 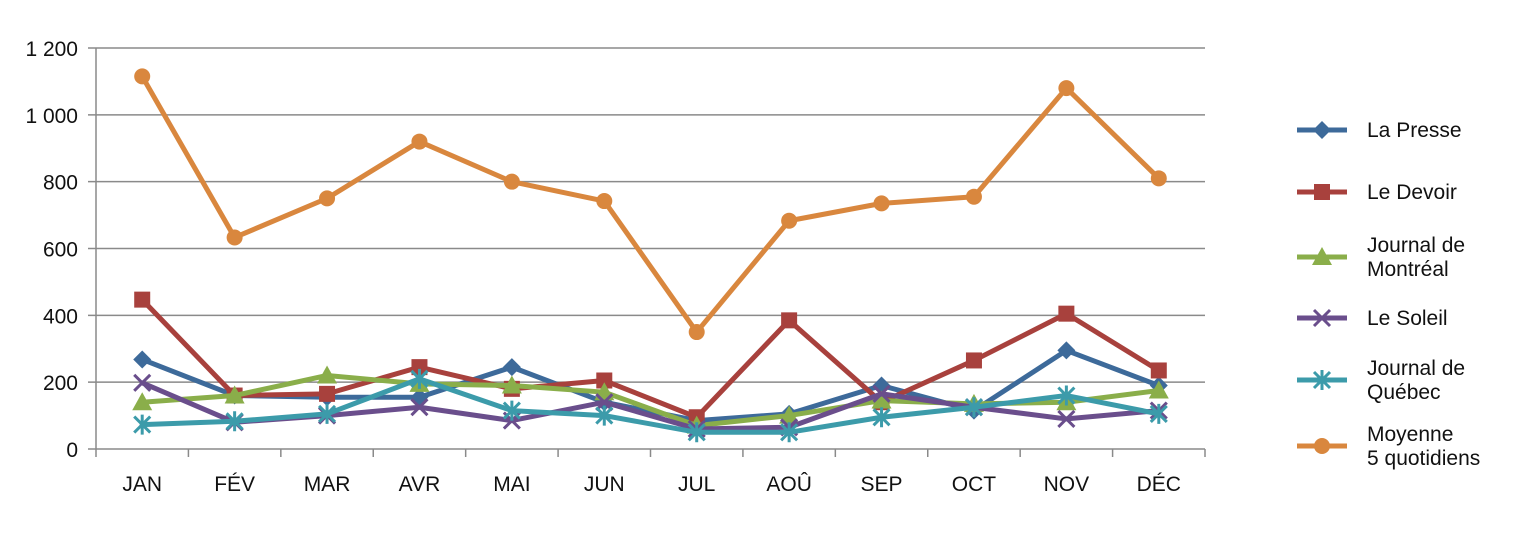 I want to click on y-tick-label: 800, so click(x=60, y=183).